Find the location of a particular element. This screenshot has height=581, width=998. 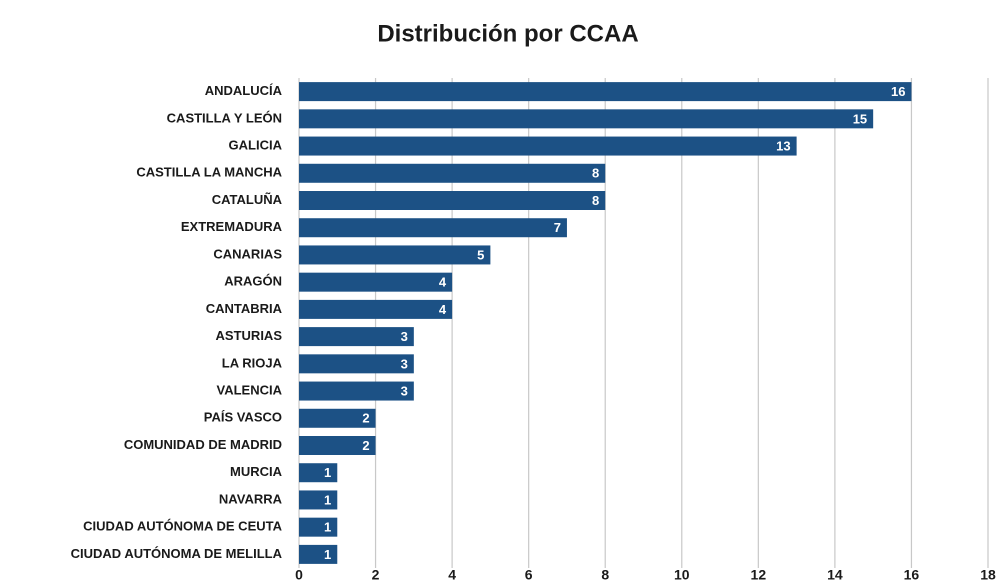

y-tick-label: ARAGÓN is located at coordinates (253, 281).